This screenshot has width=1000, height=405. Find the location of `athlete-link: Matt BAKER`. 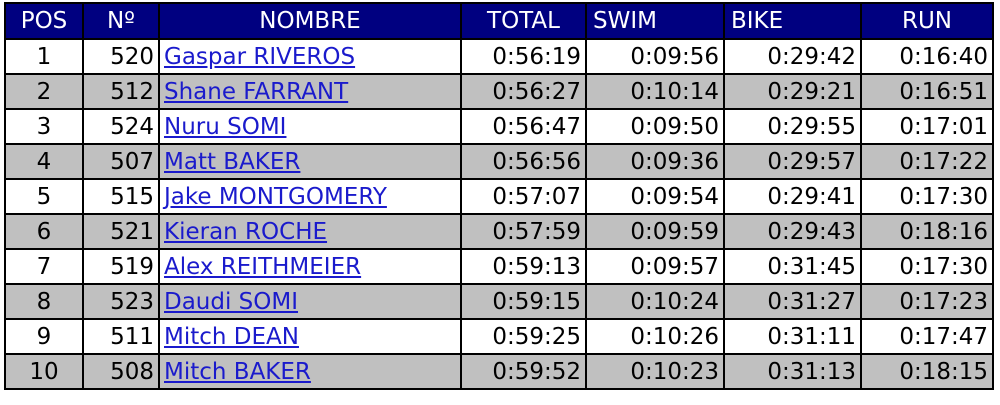

athlete-link: Matt BAKER is located at coordinates (232, 161).